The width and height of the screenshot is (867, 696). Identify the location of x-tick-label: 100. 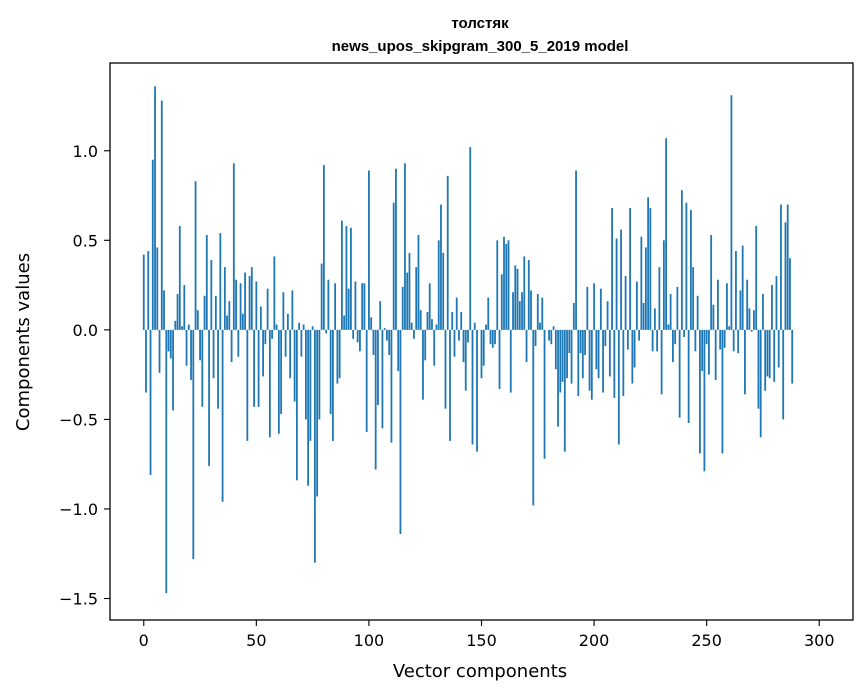
(369, 640).